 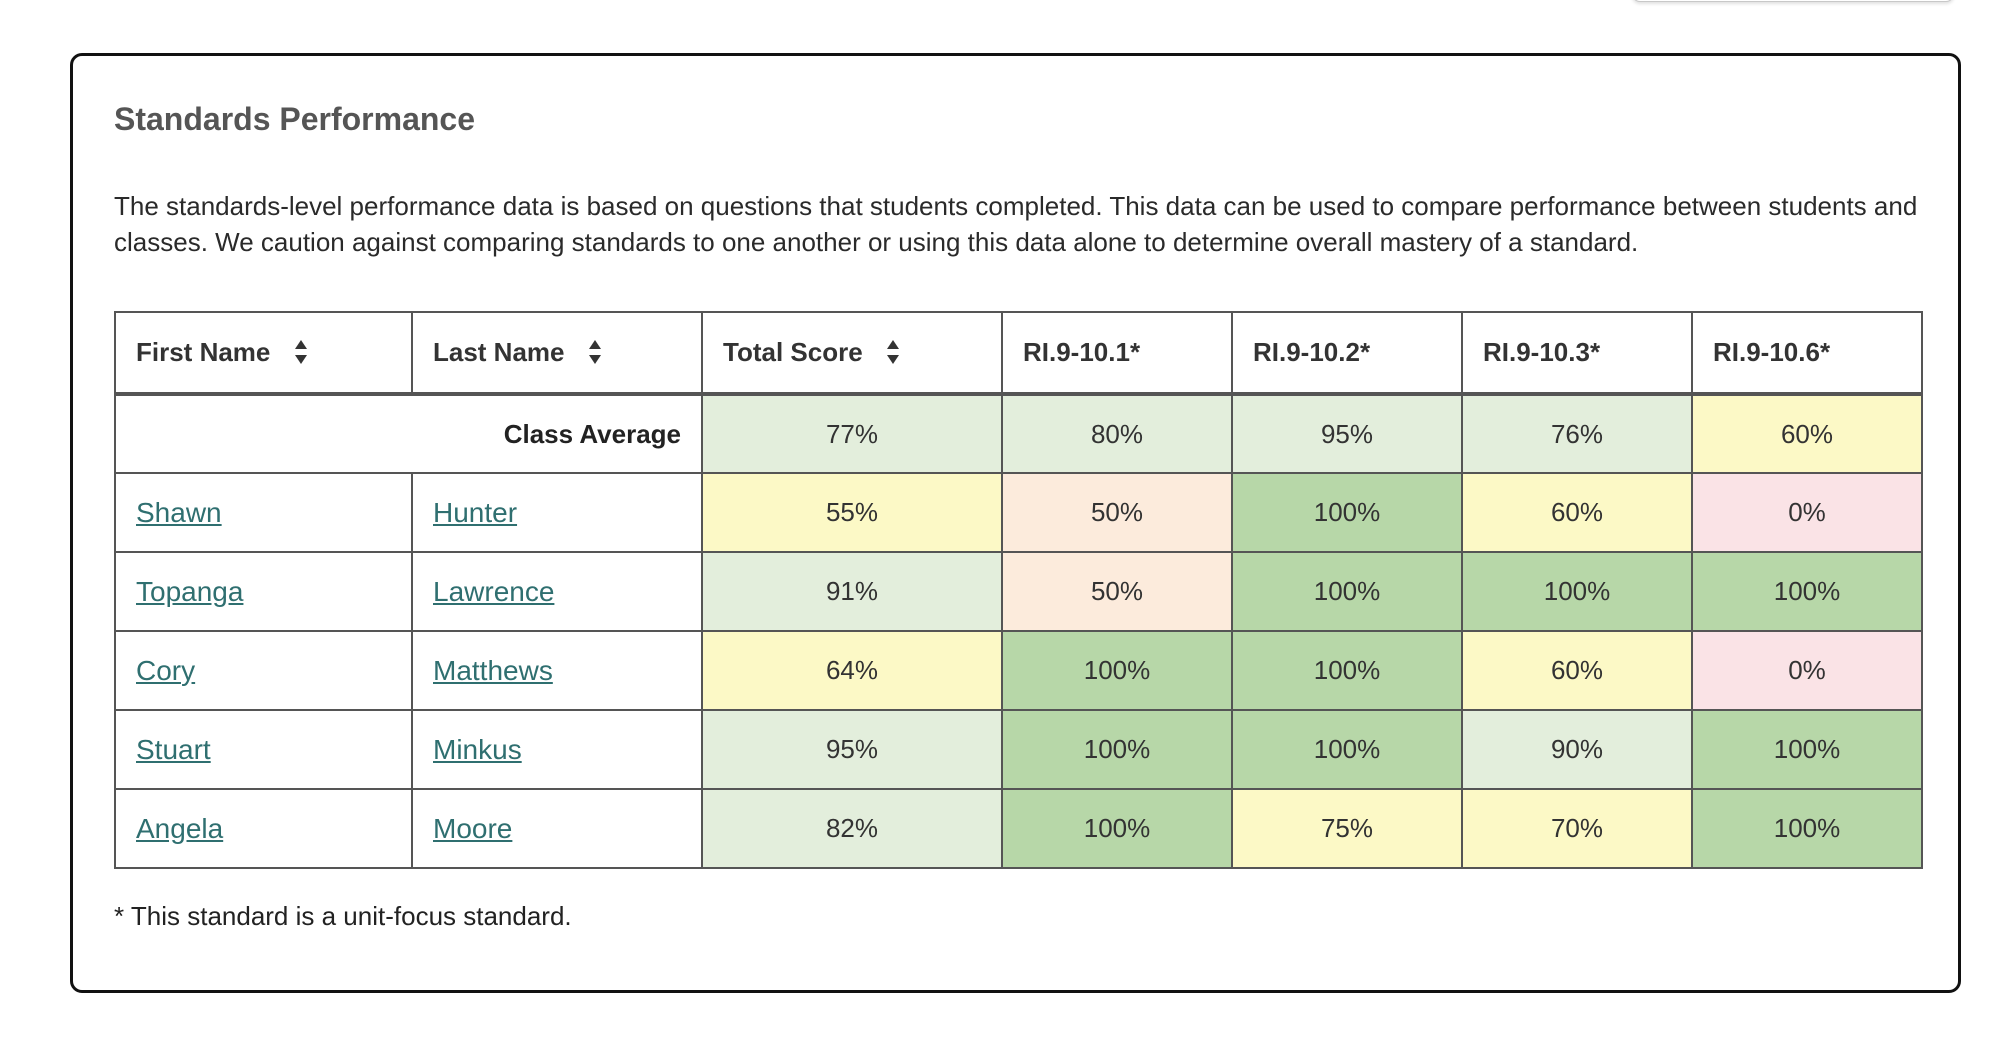 I want to click on student-last-name-link: Matthews, so click(x=493, y=670).